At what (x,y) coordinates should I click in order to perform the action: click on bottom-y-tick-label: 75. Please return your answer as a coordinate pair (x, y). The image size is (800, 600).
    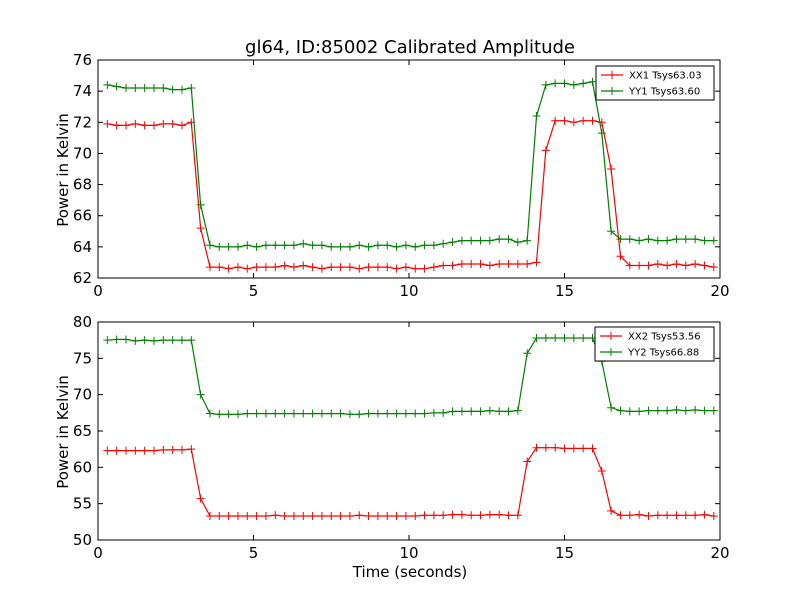
    Looking at the image, I should click on (82, 358).